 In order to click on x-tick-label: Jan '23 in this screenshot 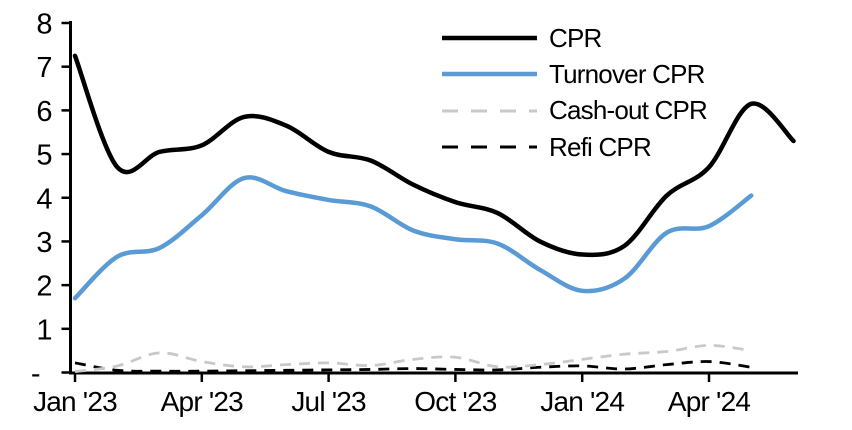, I will do `click(75, 401)`.